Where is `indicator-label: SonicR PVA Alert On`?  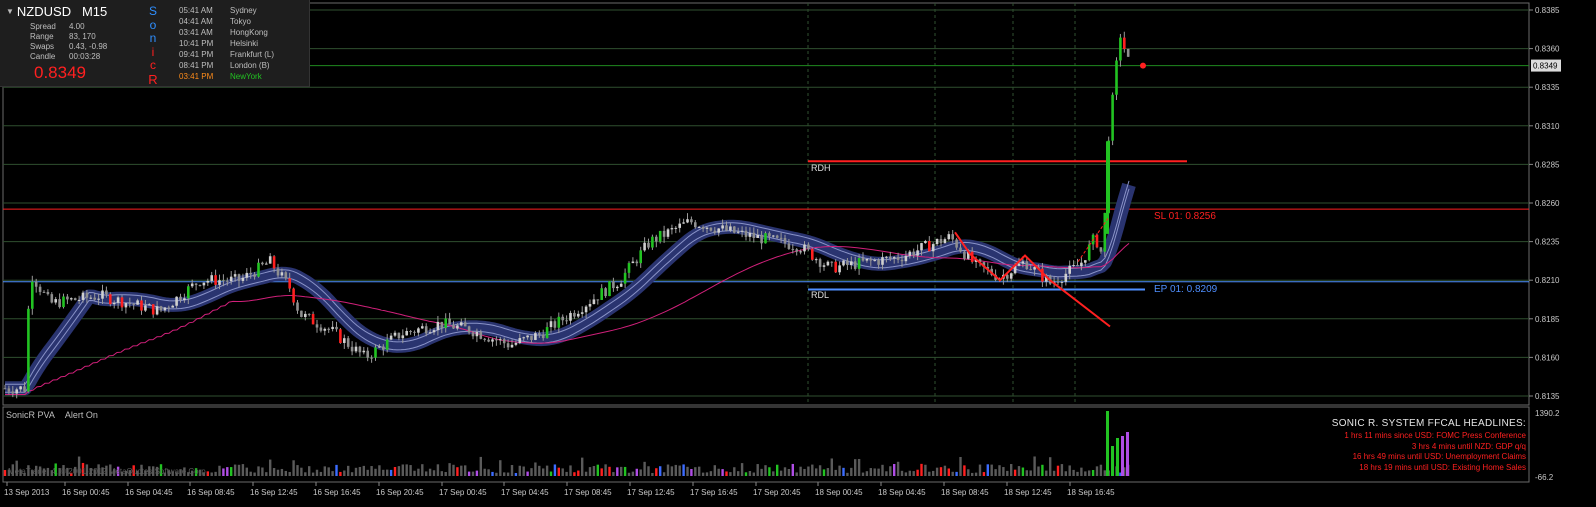 indicator-label: SonicR PVA Alert On is located at coordinates (52, 415).